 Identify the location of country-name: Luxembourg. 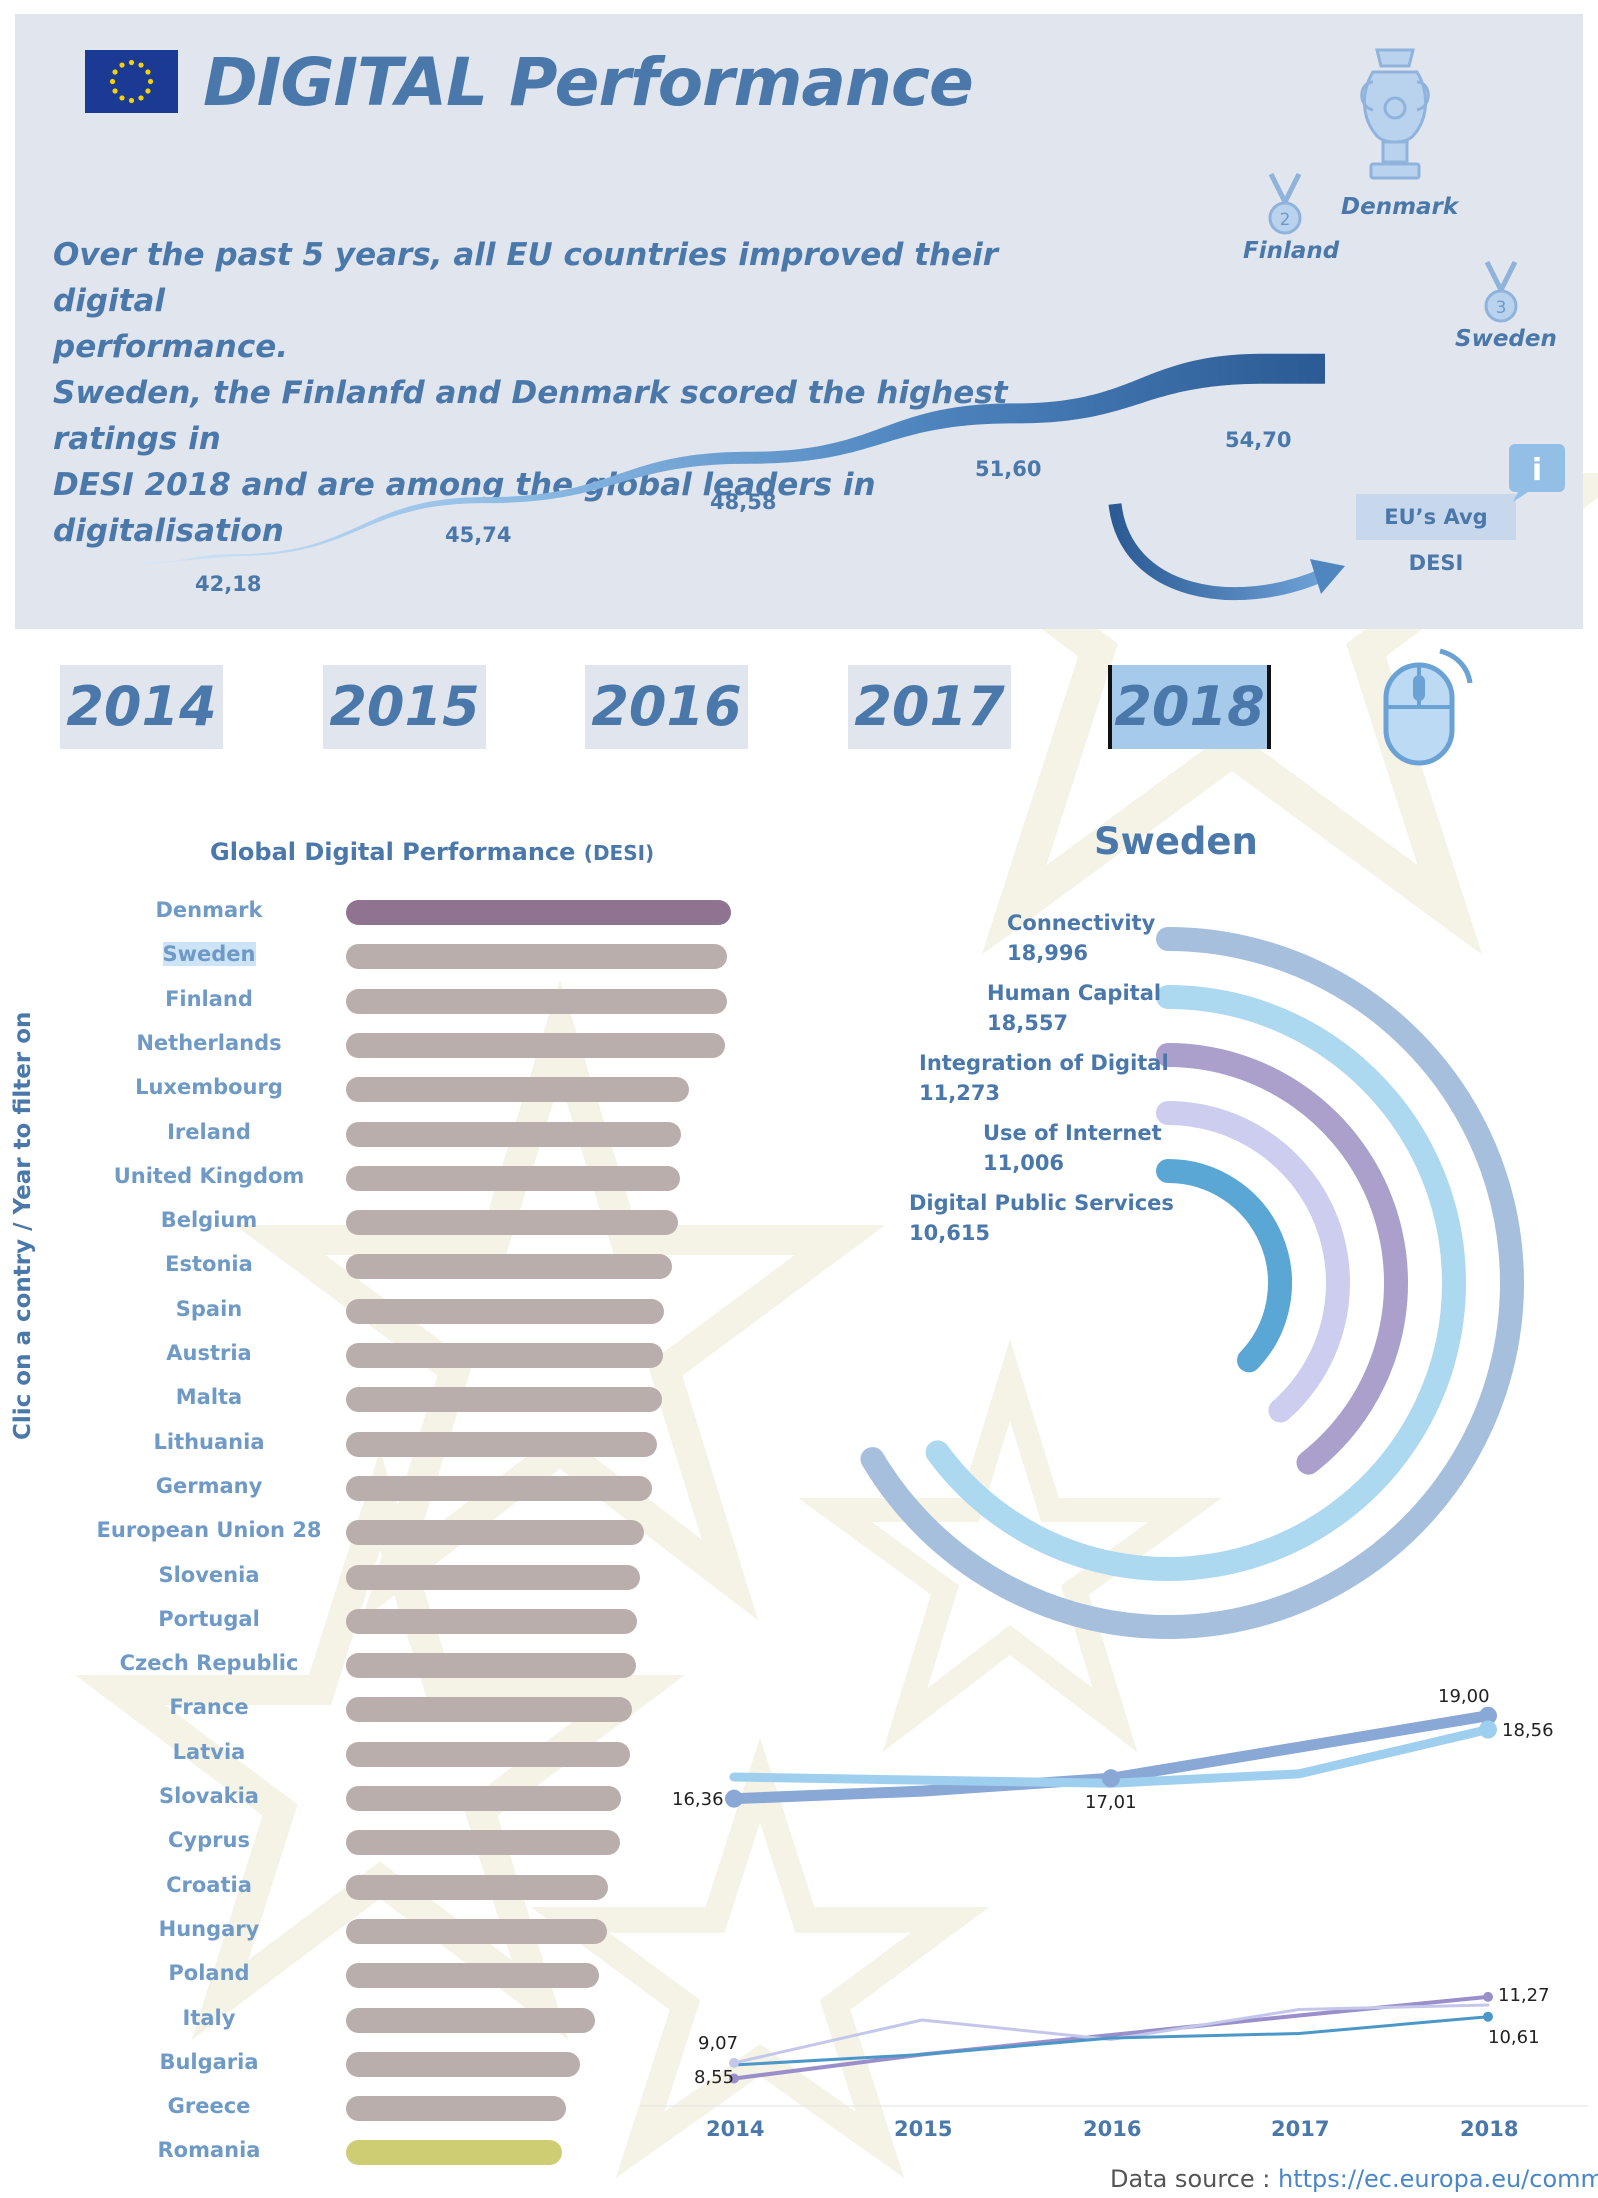
(209, 1087).